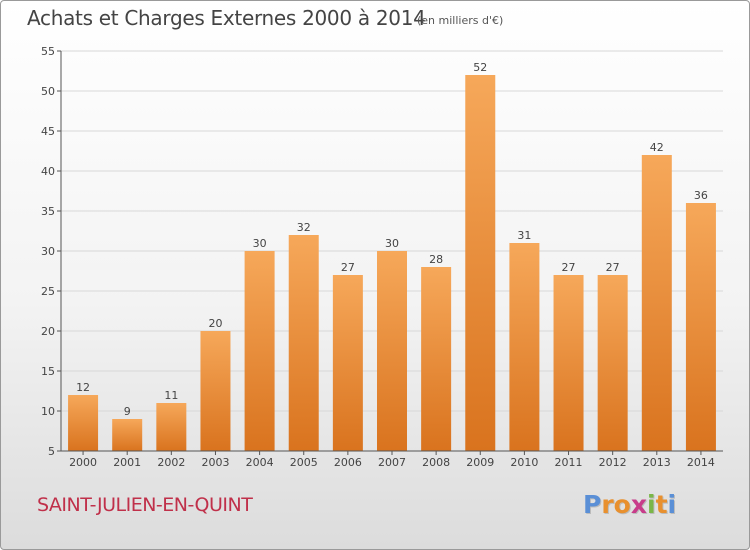  Describe the element at coordinates (436, 462) in the screenshot. I see `x-tick-label: 2008` at that location.